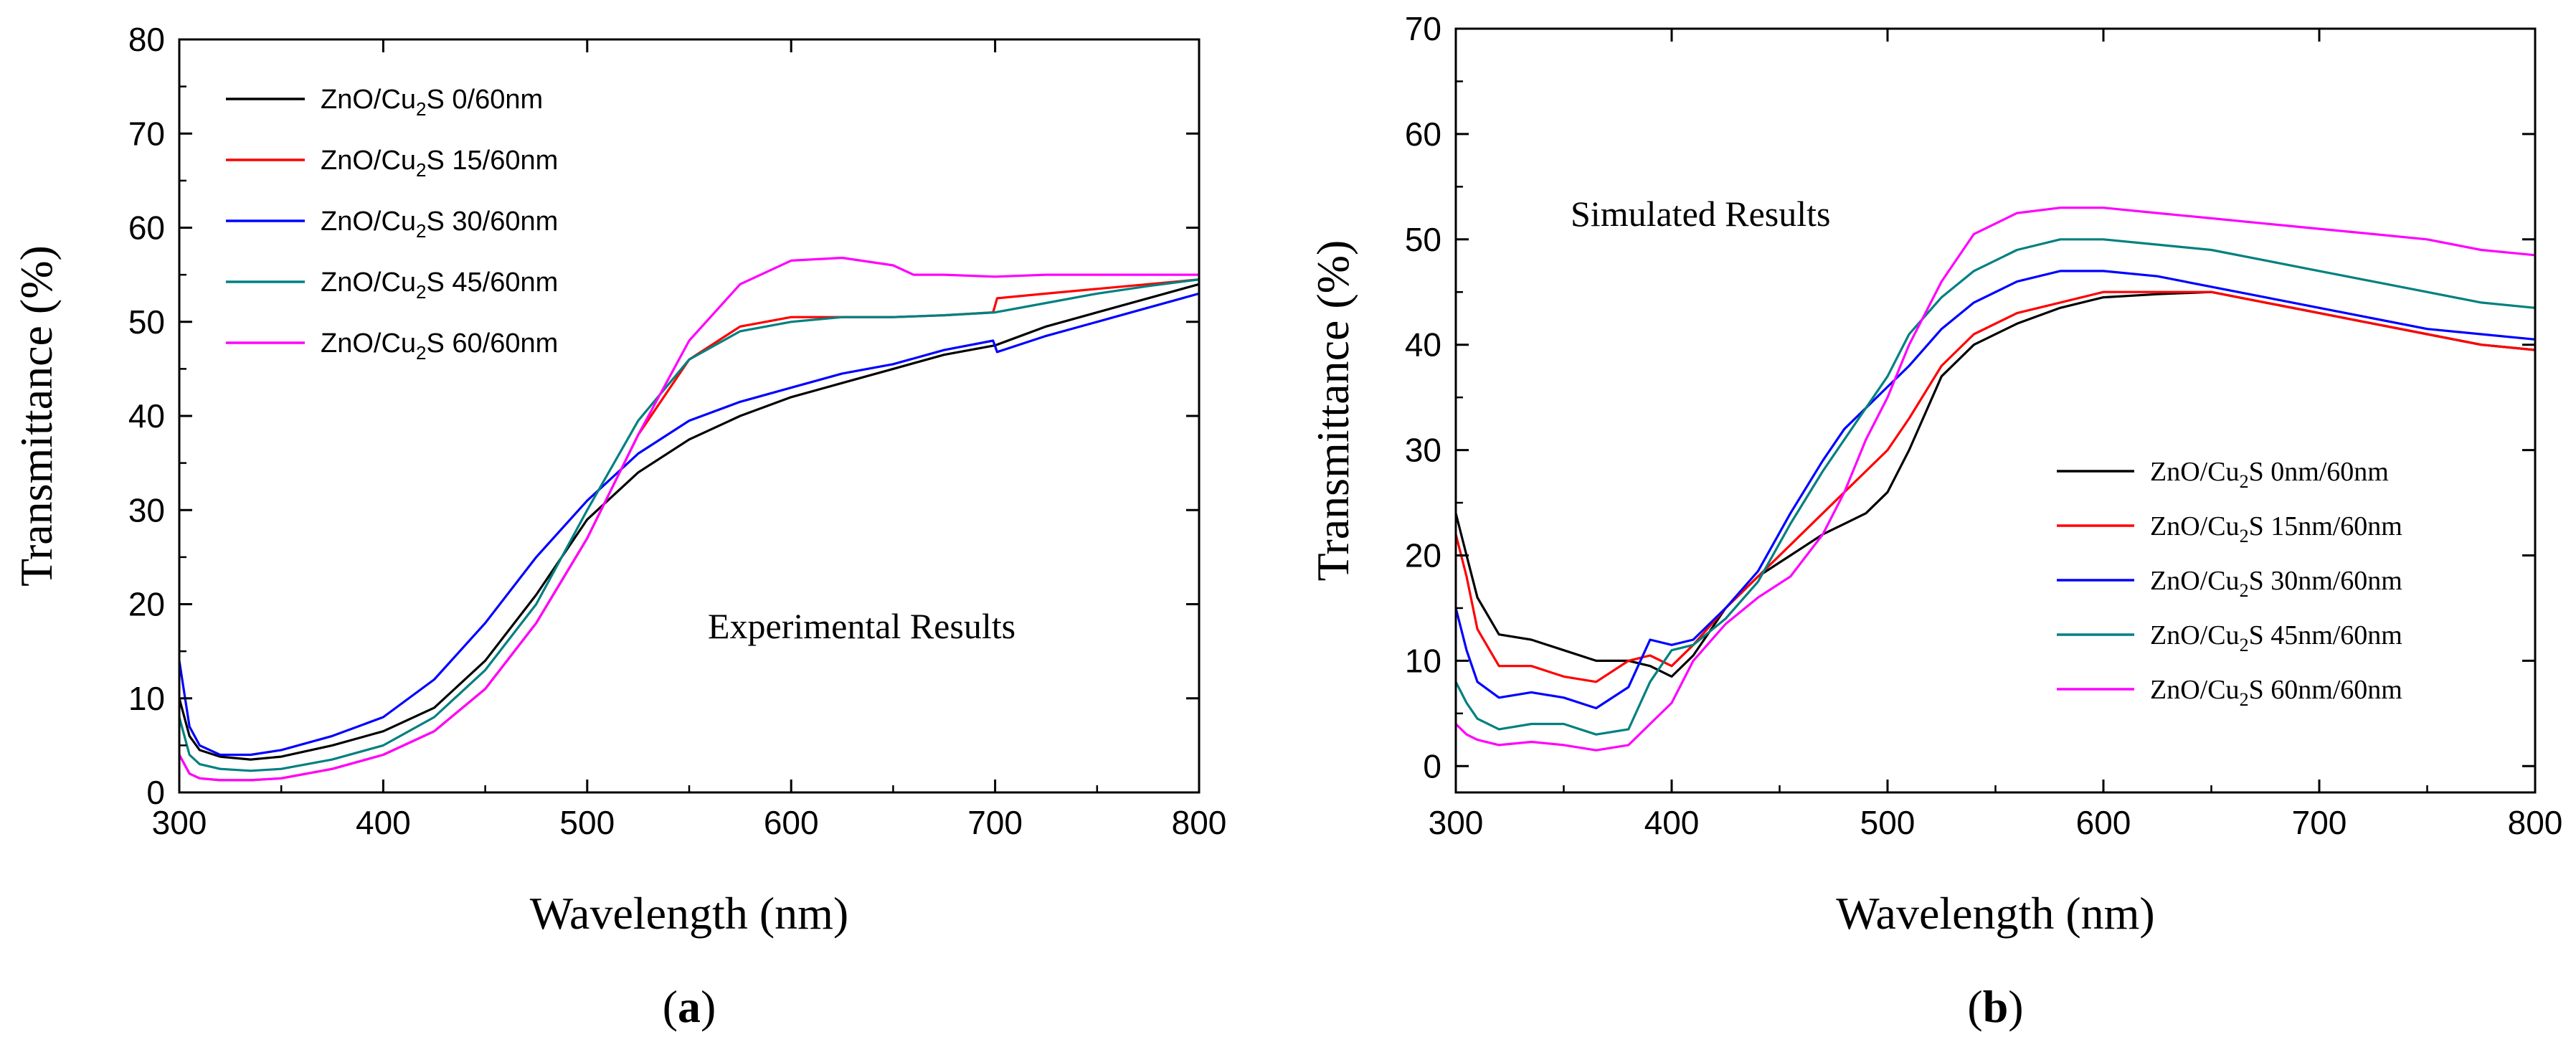 This screenshot has height=1042, width=2576. What do you see at coordinates (146, 133) in the screenshot?
I see `chart-a-y-tick-label: 70` at bounding box center [146, 133].